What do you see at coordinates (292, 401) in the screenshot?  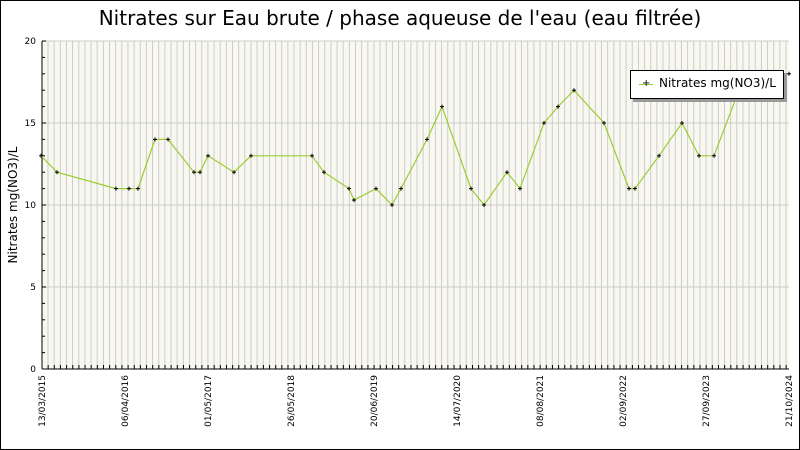 I see `x-tick-label: 26/05/2018` at bounding box center [292, 401].